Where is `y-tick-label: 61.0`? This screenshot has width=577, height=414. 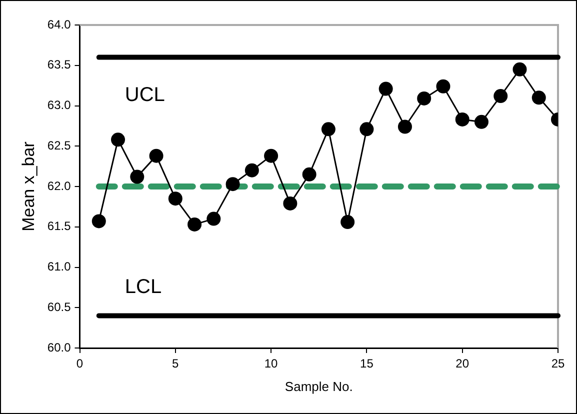 y-tick-label: 61.0 is located at coordinates (59, 267).